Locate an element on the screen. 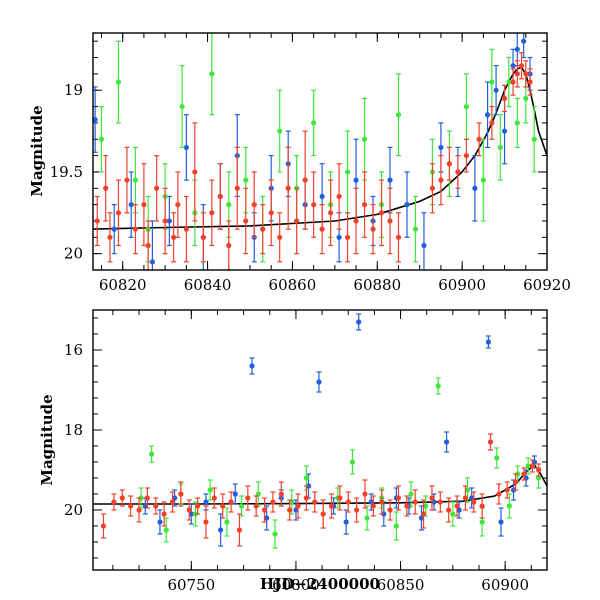 This screenshot has width=600, height=600. x-tick-label: 60860 is located at coordinates (293, 285).